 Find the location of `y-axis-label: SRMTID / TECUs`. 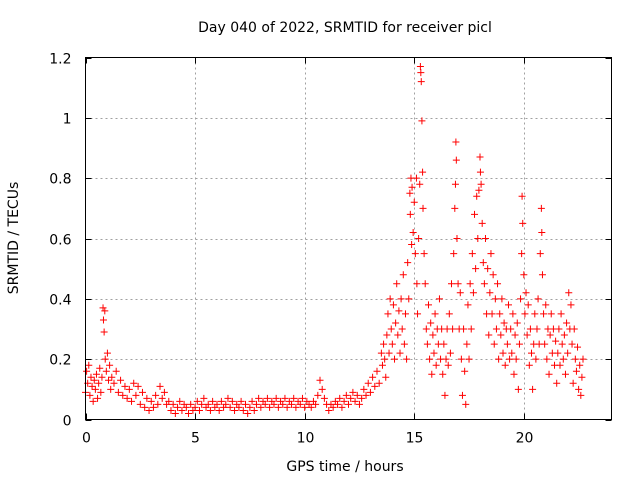

y-axis-label: SRMTID / TECUs is located at coordinates (14, 238).